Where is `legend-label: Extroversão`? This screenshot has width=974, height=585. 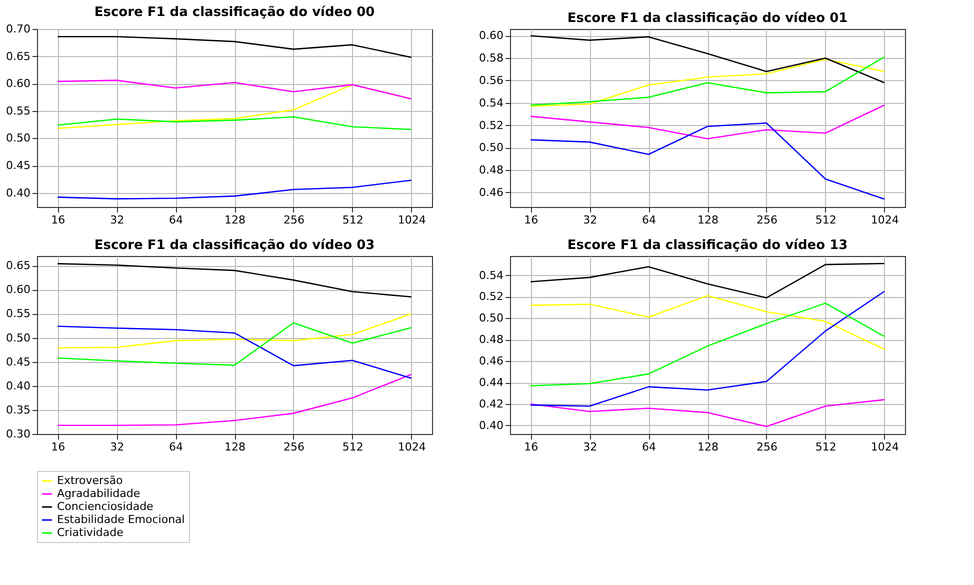
legend-label: Extroversão is located at coordinates (90, 480).